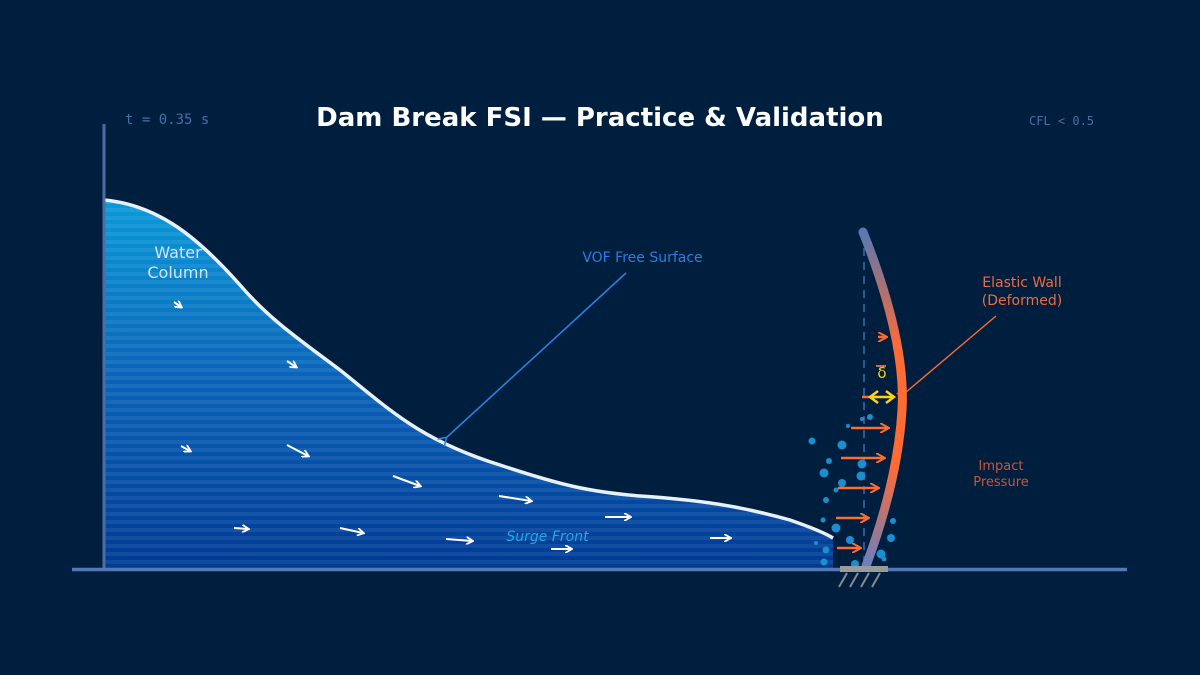 The image size is (1200, 675). Describe the element at coordinates (1022, 283) in the screenshot. I see `elastic-wall-label-line1: Elastic Wall` at that location.